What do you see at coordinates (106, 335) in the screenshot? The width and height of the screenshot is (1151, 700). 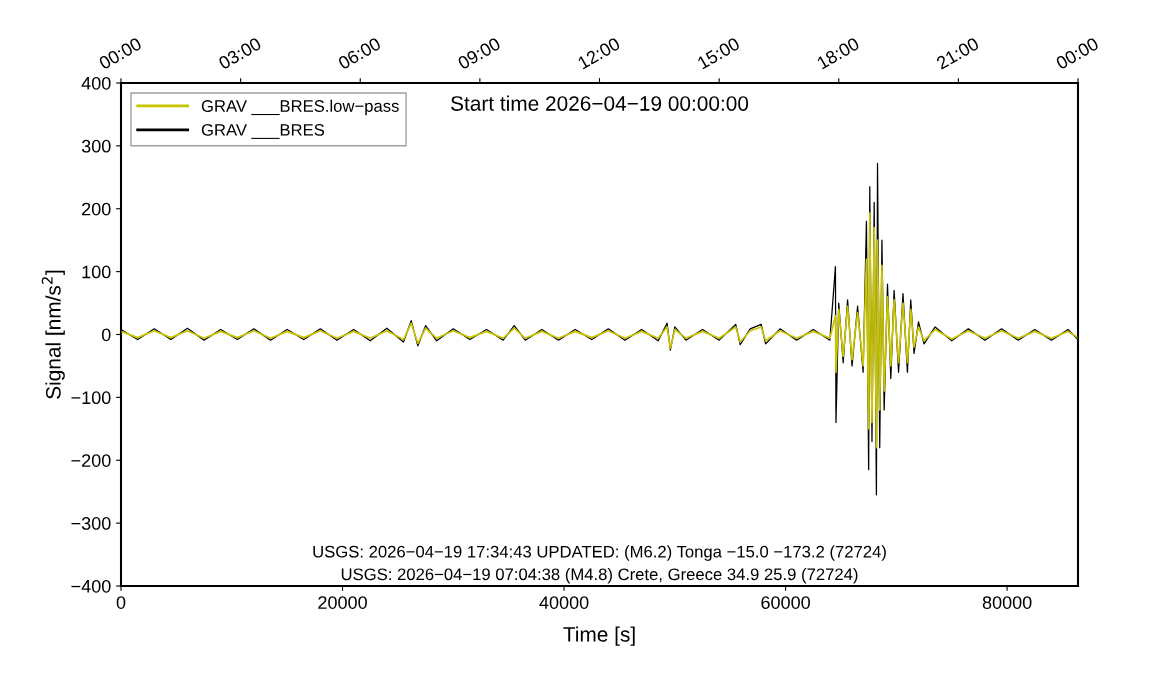 I see `y-tick-label: 0` at bounding box center [106, 335].